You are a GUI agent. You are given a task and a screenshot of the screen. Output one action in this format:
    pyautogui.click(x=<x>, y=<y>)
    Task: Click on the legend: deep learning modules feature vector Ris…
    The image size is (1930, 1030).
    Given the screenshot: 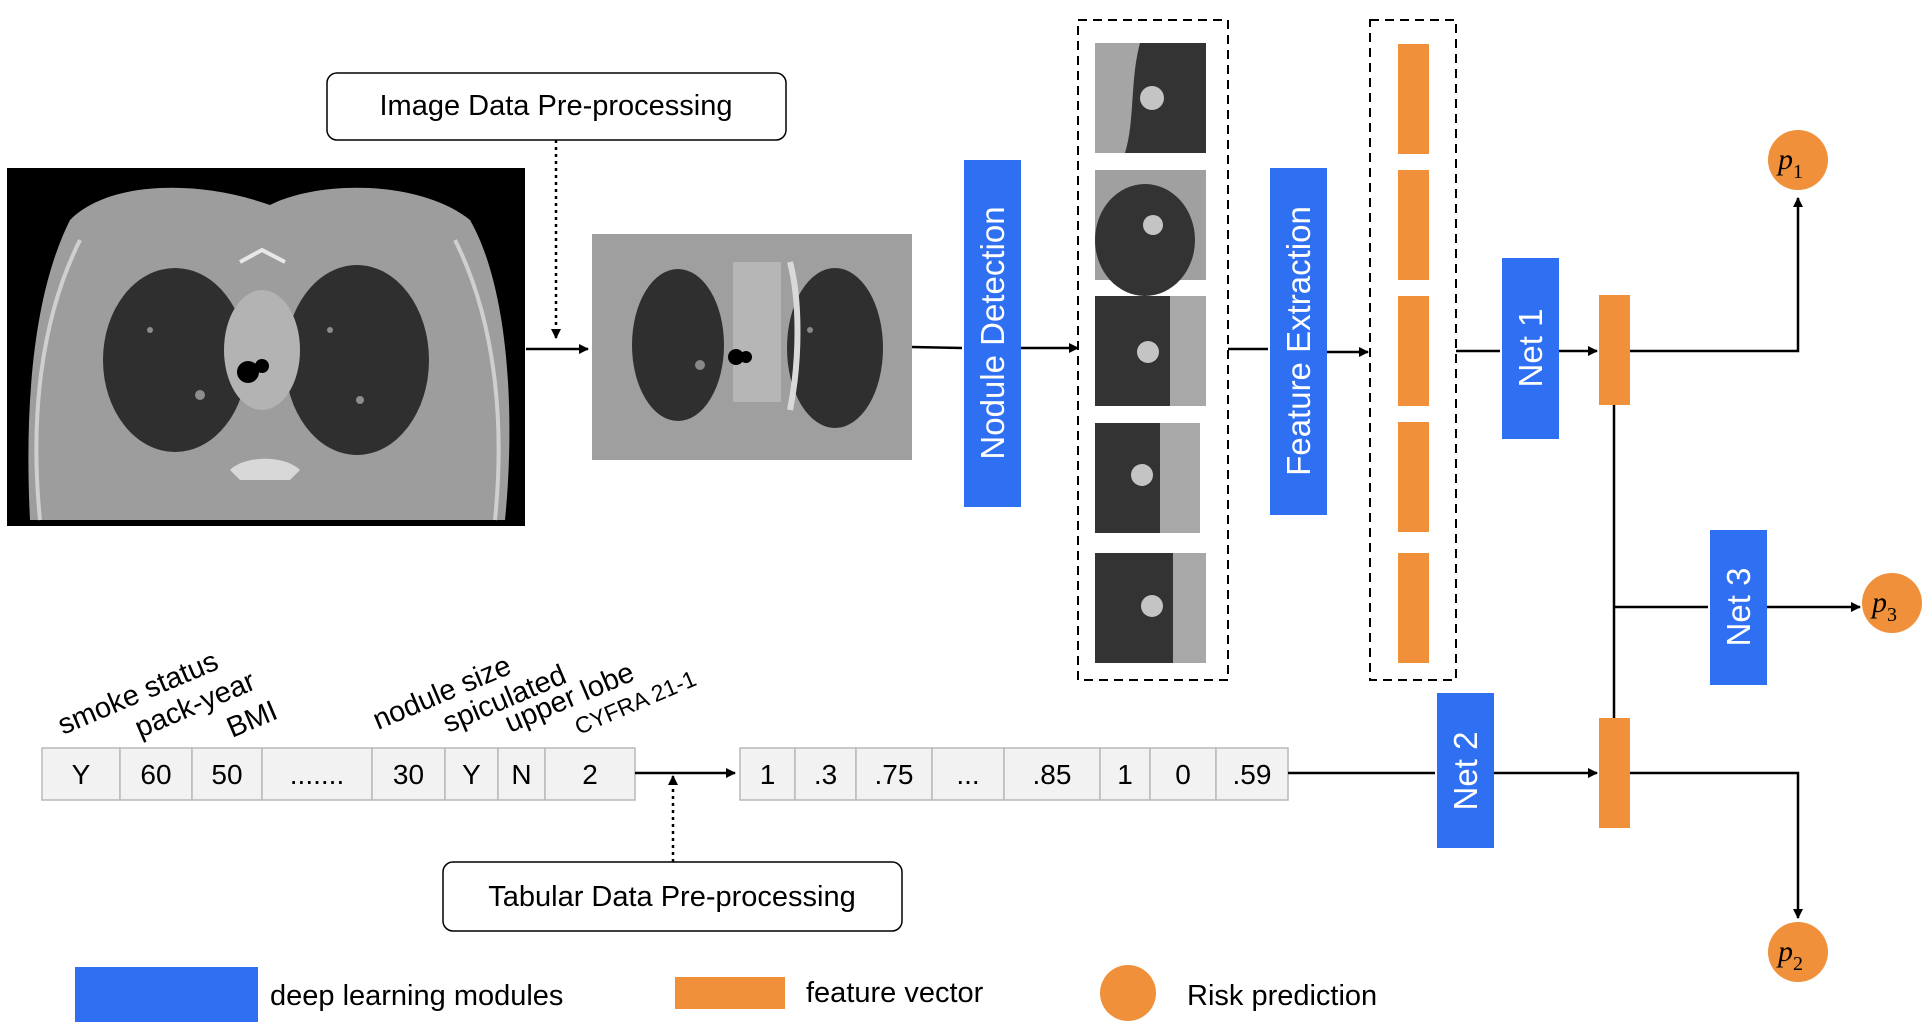 What is the action you would take?
    pyautogui.click(x=726, y=993)
    